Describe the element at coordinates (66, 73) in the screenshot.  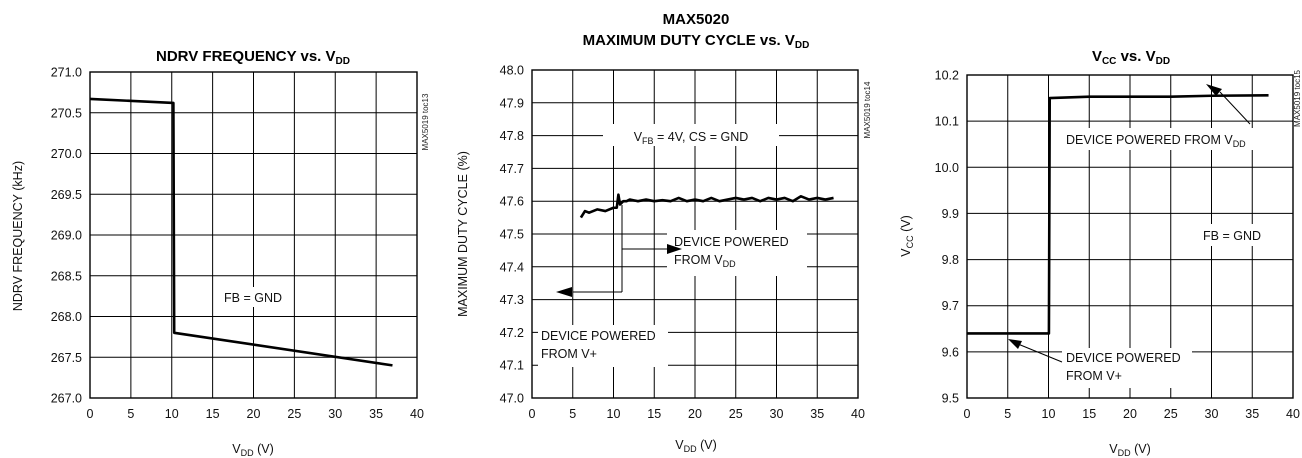
I see `y-tick-label: 271.0` at that location.